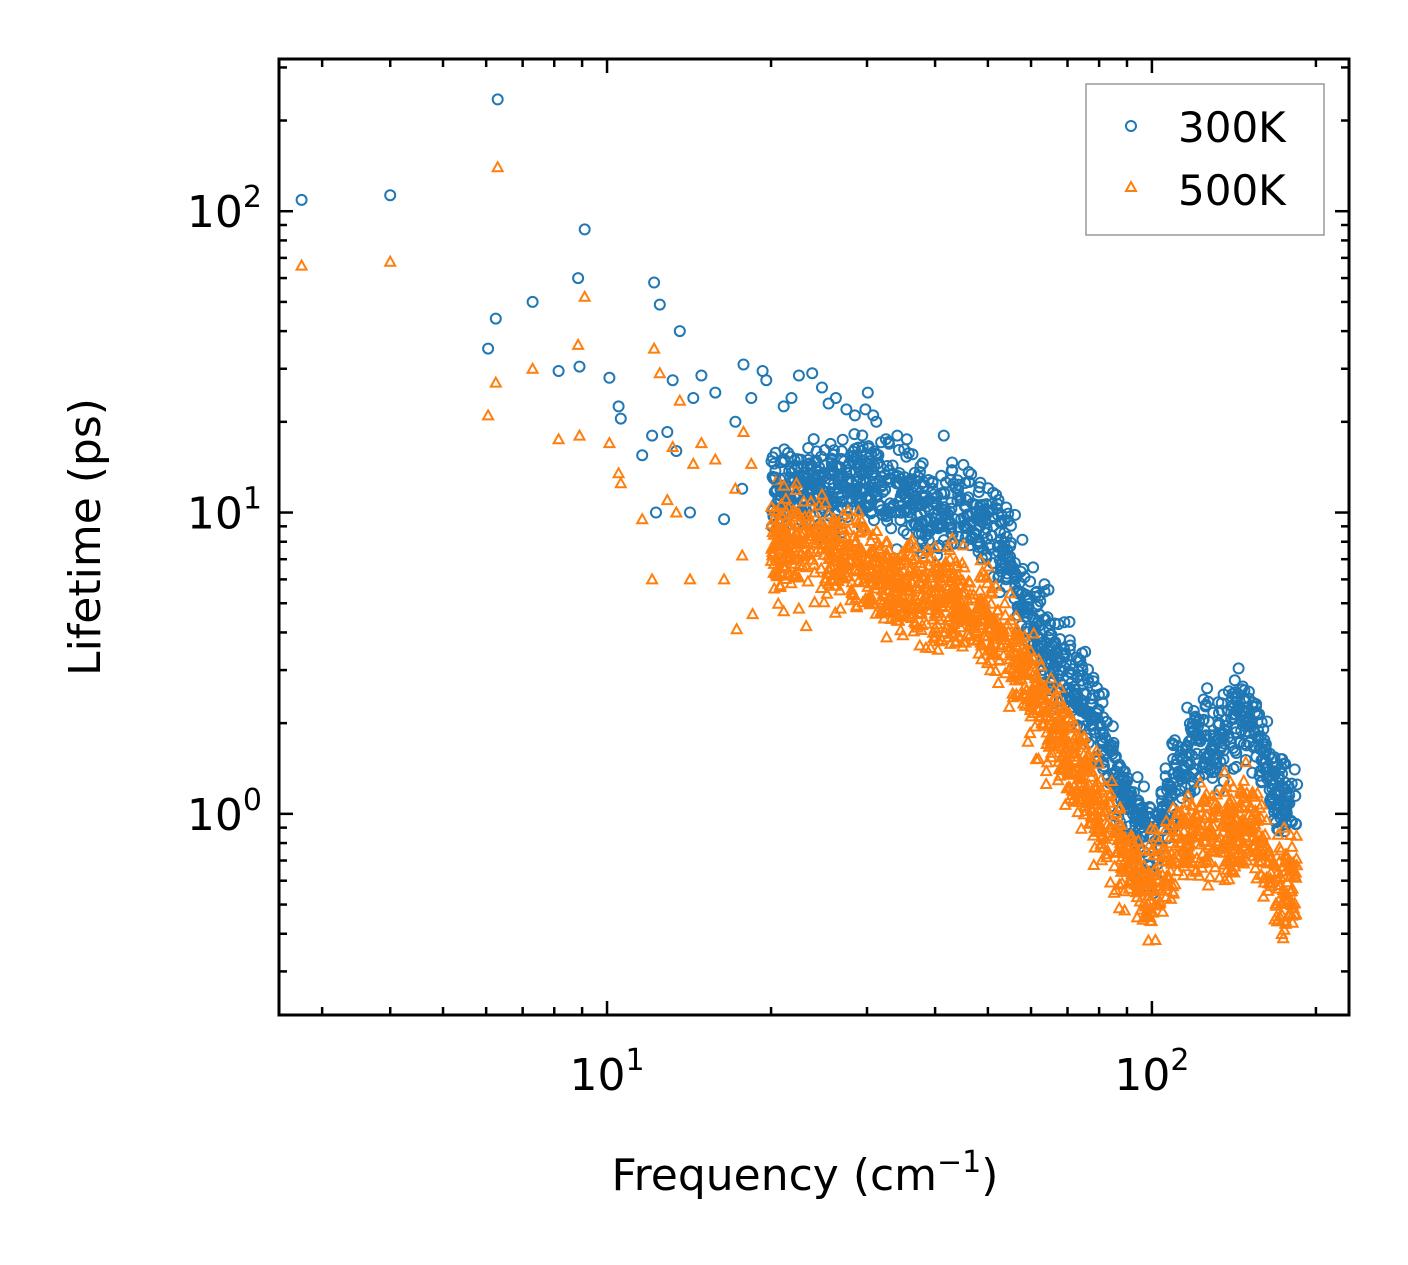 The image size is (1408, 1265). I want to click on legend-marker-500K, so click(1131, 185).